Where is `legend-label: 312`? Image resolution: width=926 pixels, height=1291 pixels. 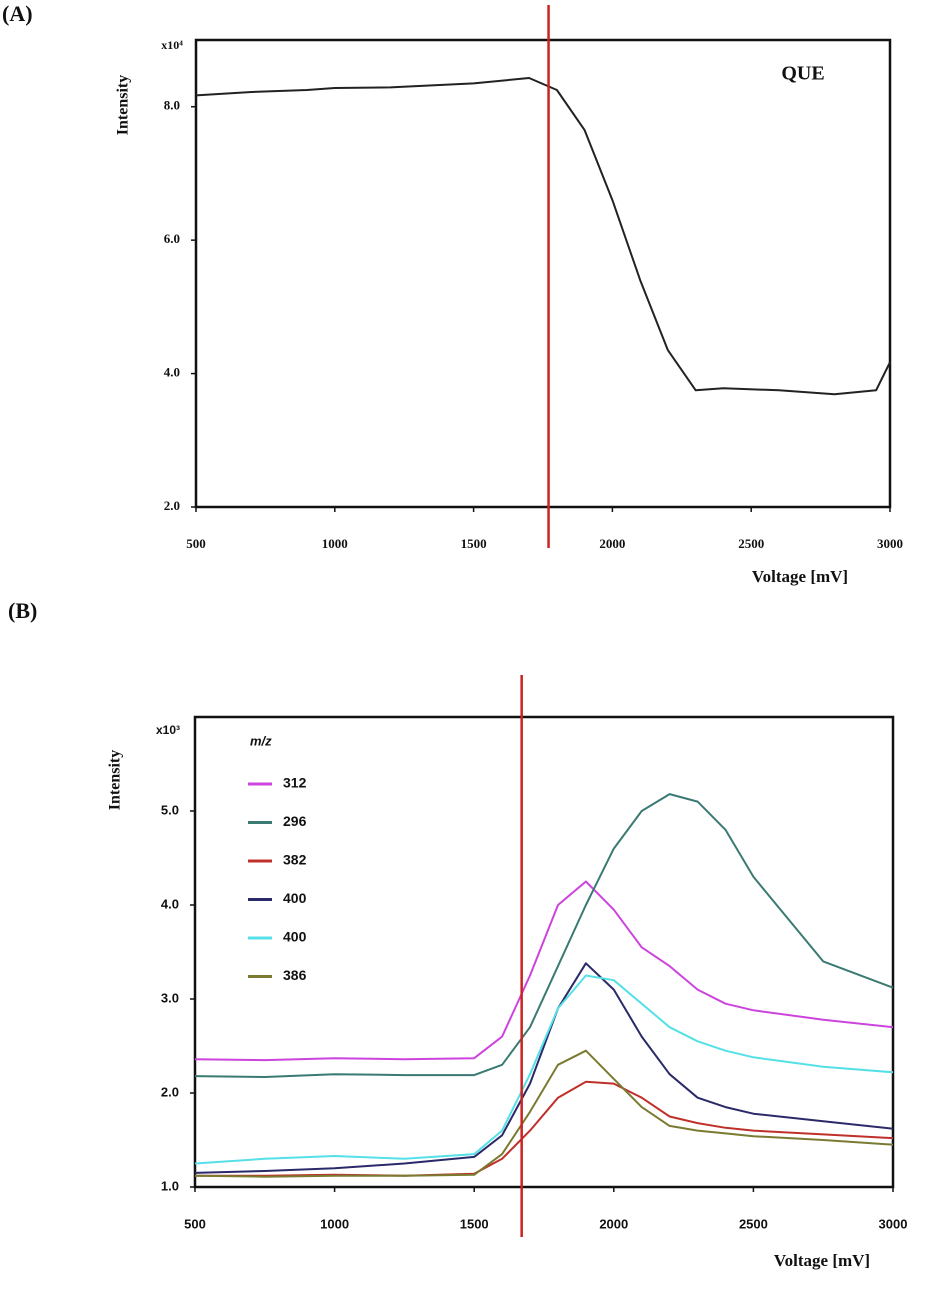
legend-label: 312 is located at coordinates (295, 783).